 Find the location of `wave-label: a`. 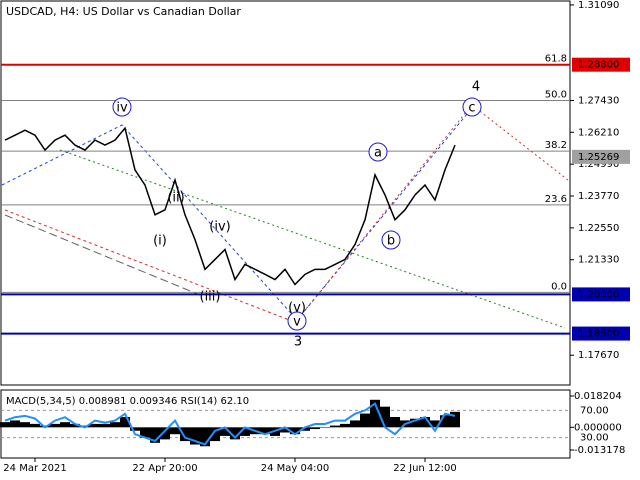

wave-label: a is located at coordinates (378, 153).